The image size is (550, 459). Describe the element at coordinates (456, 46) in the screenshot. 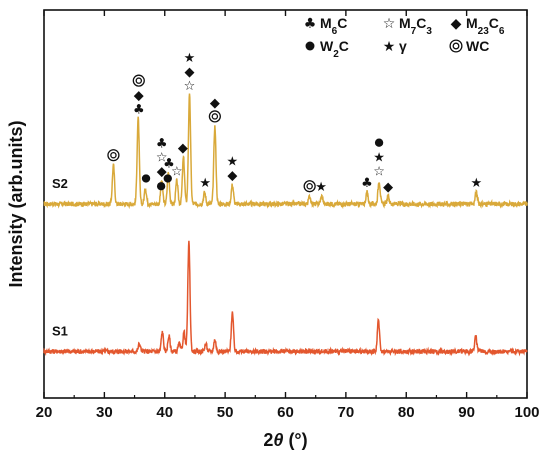

I see `legend-symbol-double-circle` at that location.